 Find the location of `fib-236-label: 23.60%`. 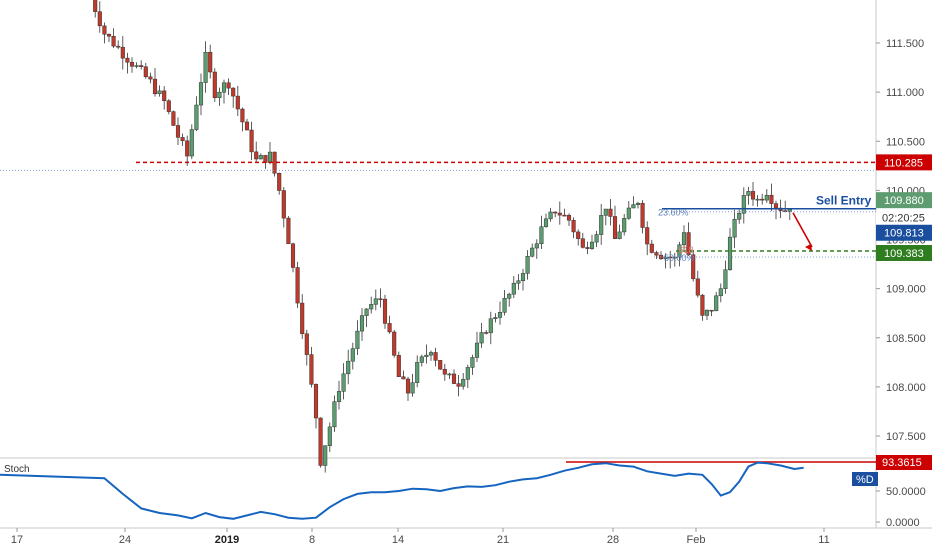

fib-236-label: 23.60% is located at coordinates (673, 213).